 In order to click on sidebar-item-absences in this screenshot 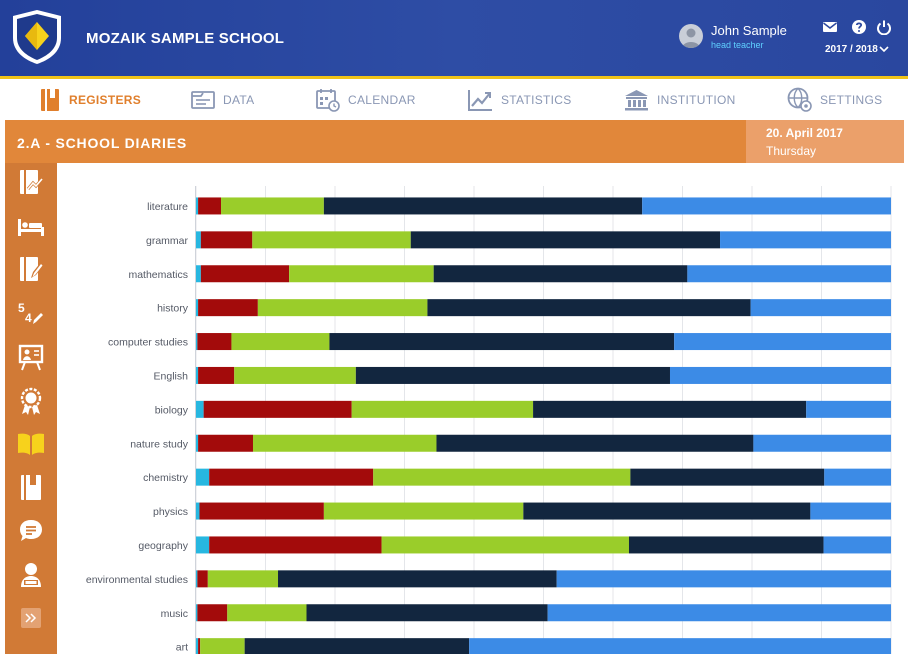, I will do `click(31, 227)`.